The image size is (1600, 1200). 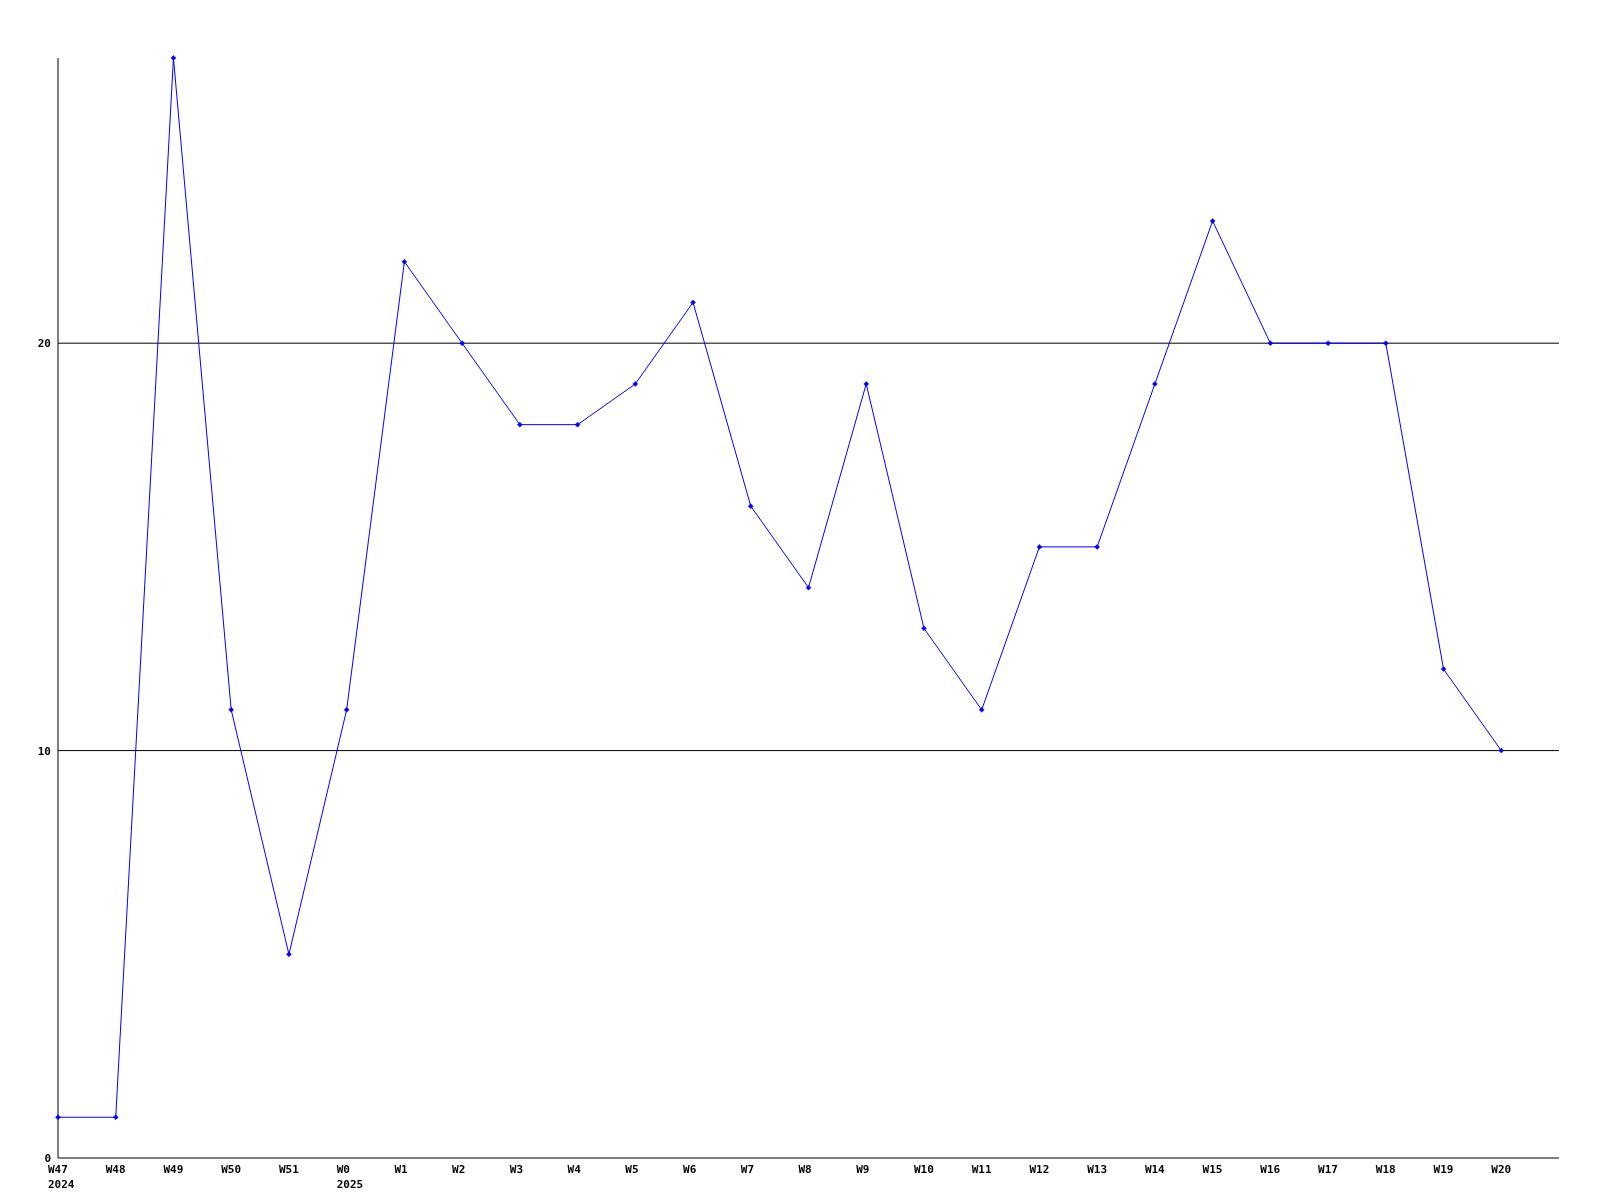 I want to click on x-tick-label: W1, so click(x=401, y=1169).